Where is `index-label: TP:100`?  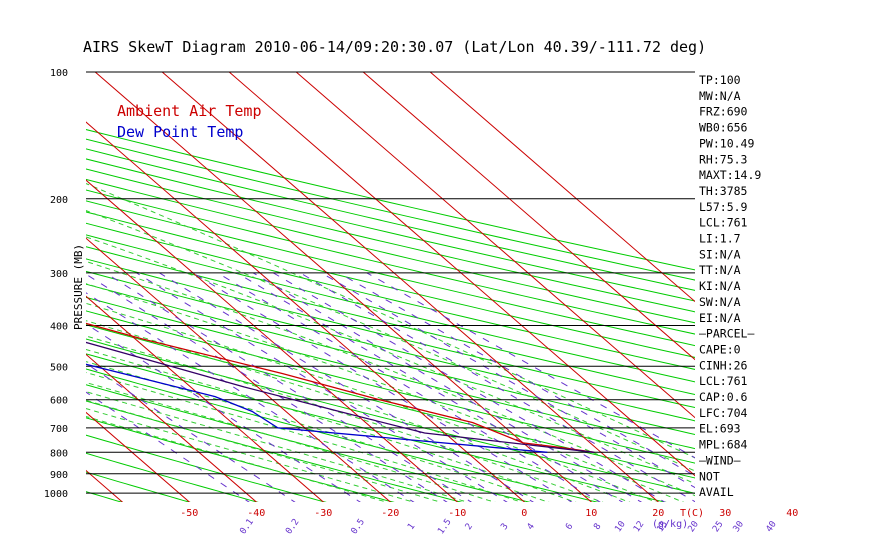 index-label: TP:100 is located at coordinates (720, 80).